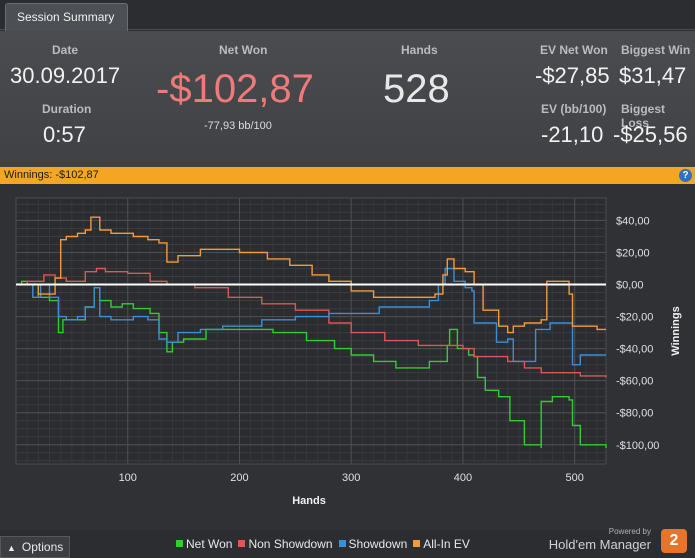 This screenshot has height=558, width=695. I want to click on winnings-bar: Winnings: -$102,87 ?, so click(347, 175).